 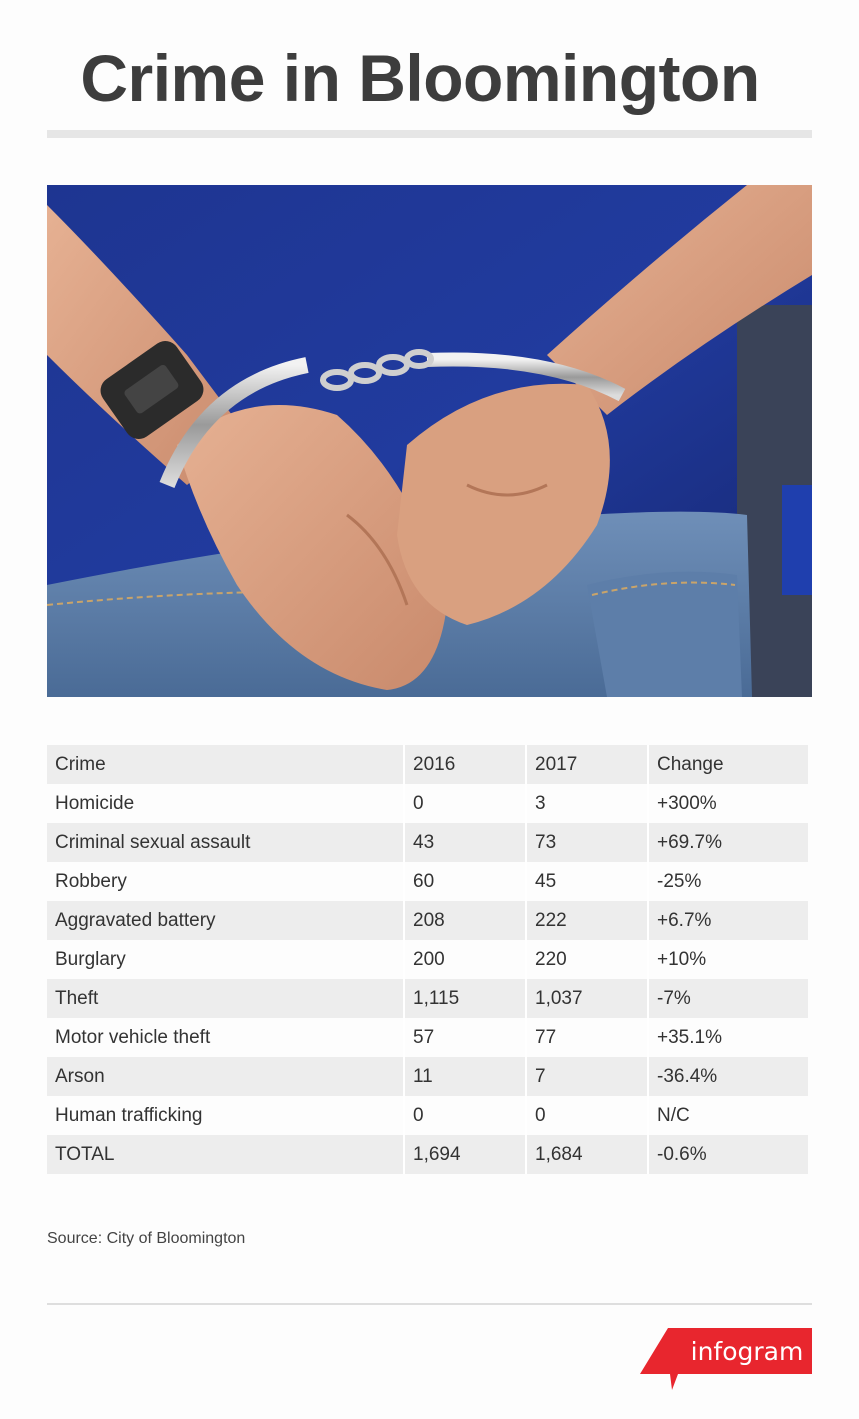 I want to click on crime-cell: Burglary, so click(x=226, y=959).